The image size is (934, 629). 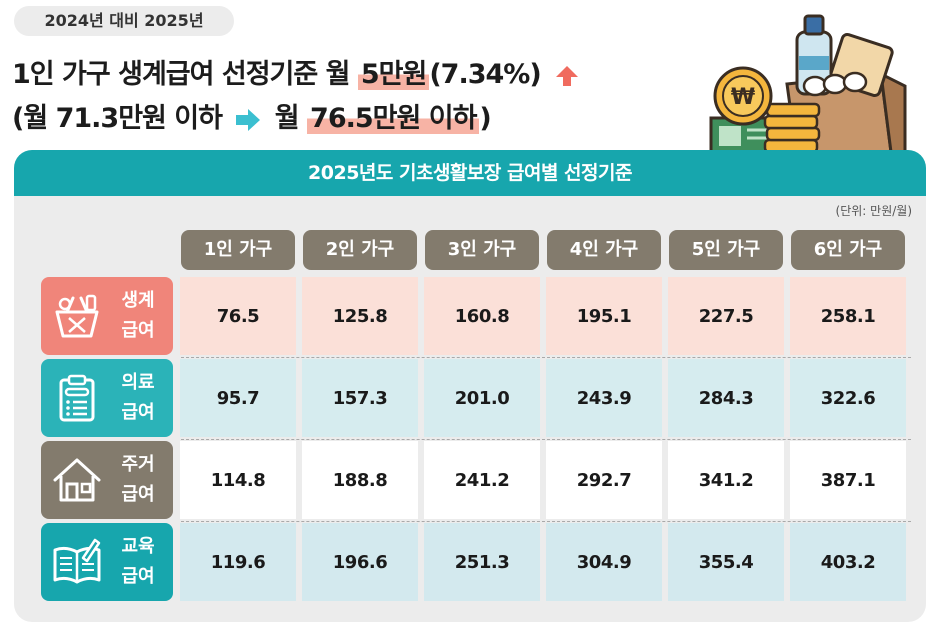 I want to click on row-header-housing: 주거 급여, so click(x=107, y=480).